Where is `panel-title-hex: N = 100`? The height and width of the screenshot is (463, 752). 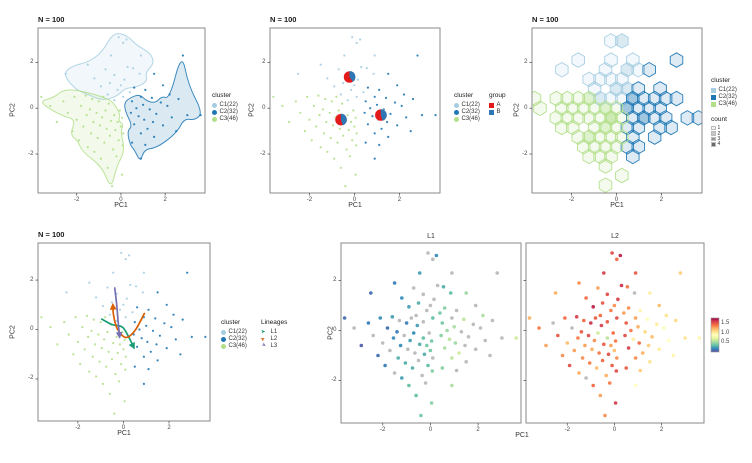 panel-title-hex: N = 100 is located at coordinates (545, 19).